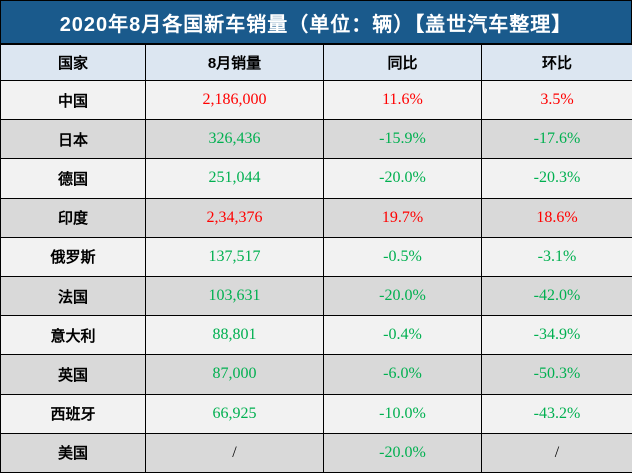 The height and width of the screenshot is (473, 632). I want to click on sales-cell: 66,925, so click(234, 413).